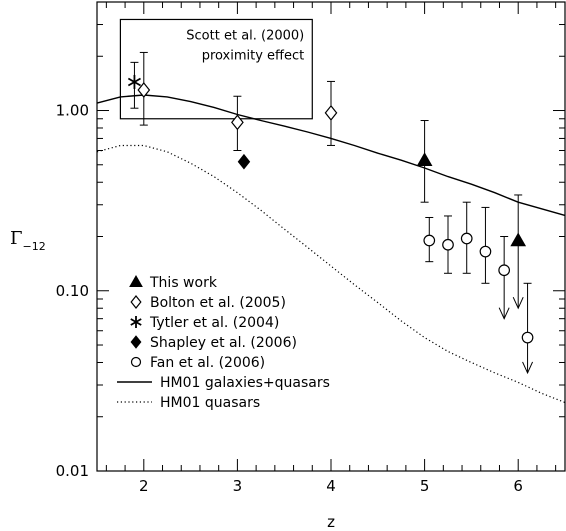  I want to click on legend-label: HM01 galaxies+quasars, so click(245, 383).